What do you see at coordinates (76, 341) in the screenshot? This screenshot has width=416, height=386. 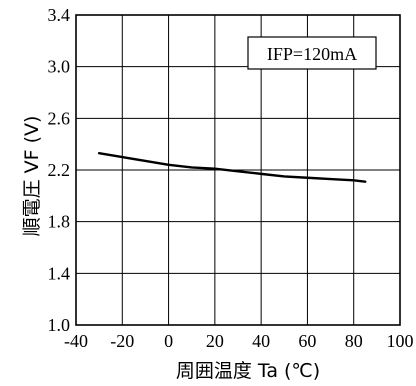 I see `x-tick-label: -40` at bounding box center [76, 341].